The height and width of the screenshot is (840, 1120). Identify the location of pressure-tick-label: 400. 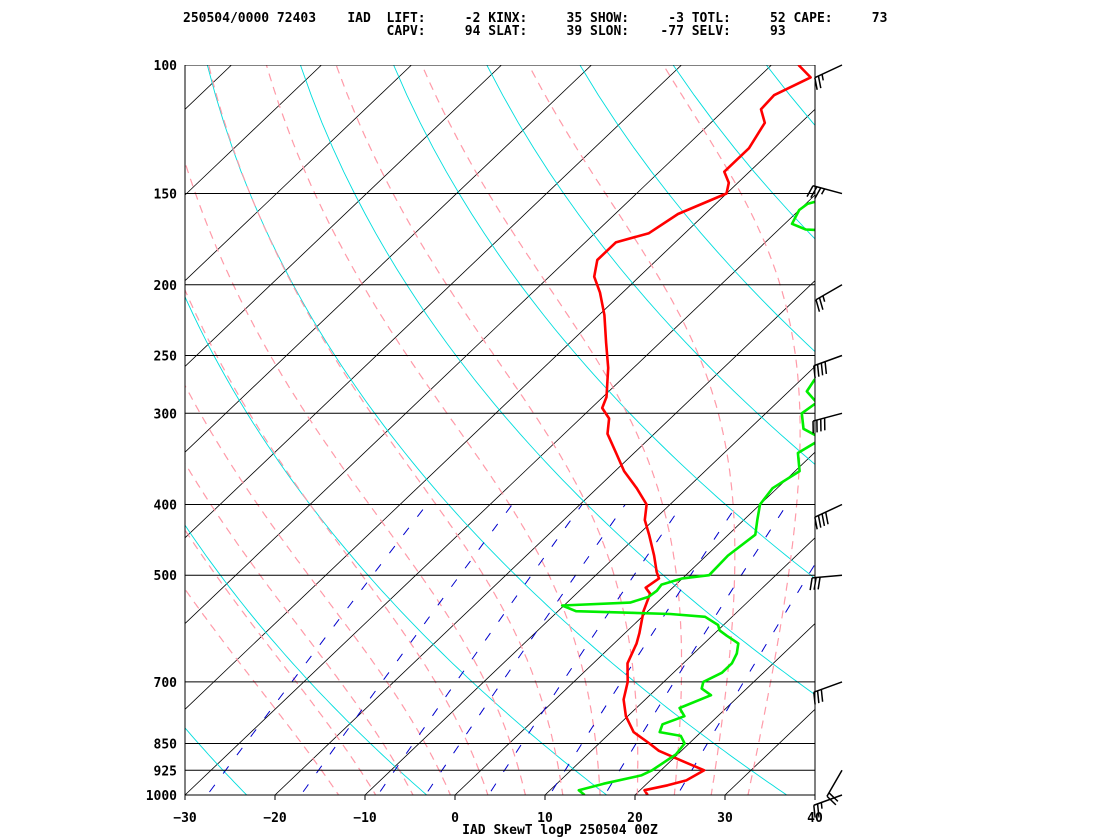
(166, 506).